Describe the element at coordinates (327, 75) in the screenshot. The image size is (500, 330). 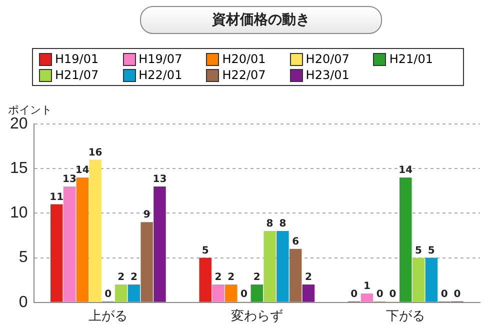
I see `legend-label: H23/01` at that location.